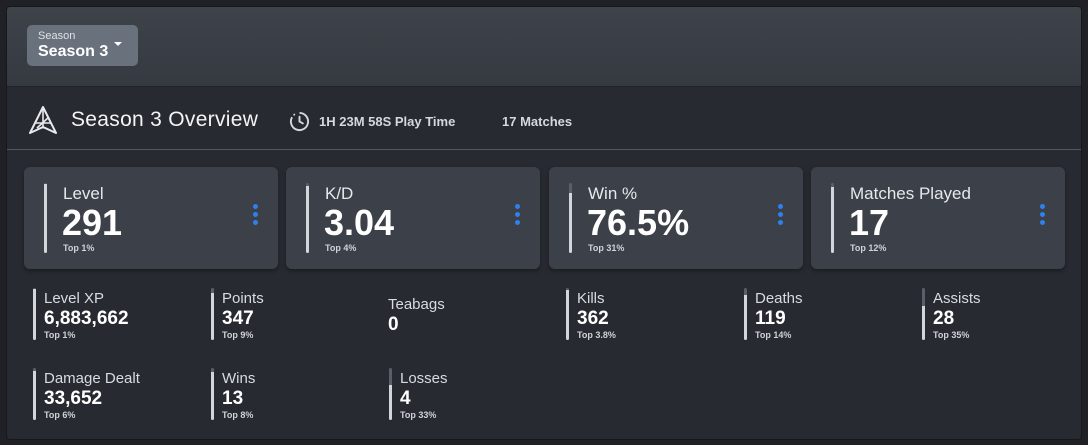 This screenshot has height=445, width=1088. I want to click on stat-card-matches-played: Matches Played 17 Top 12%, so click(938, 218).